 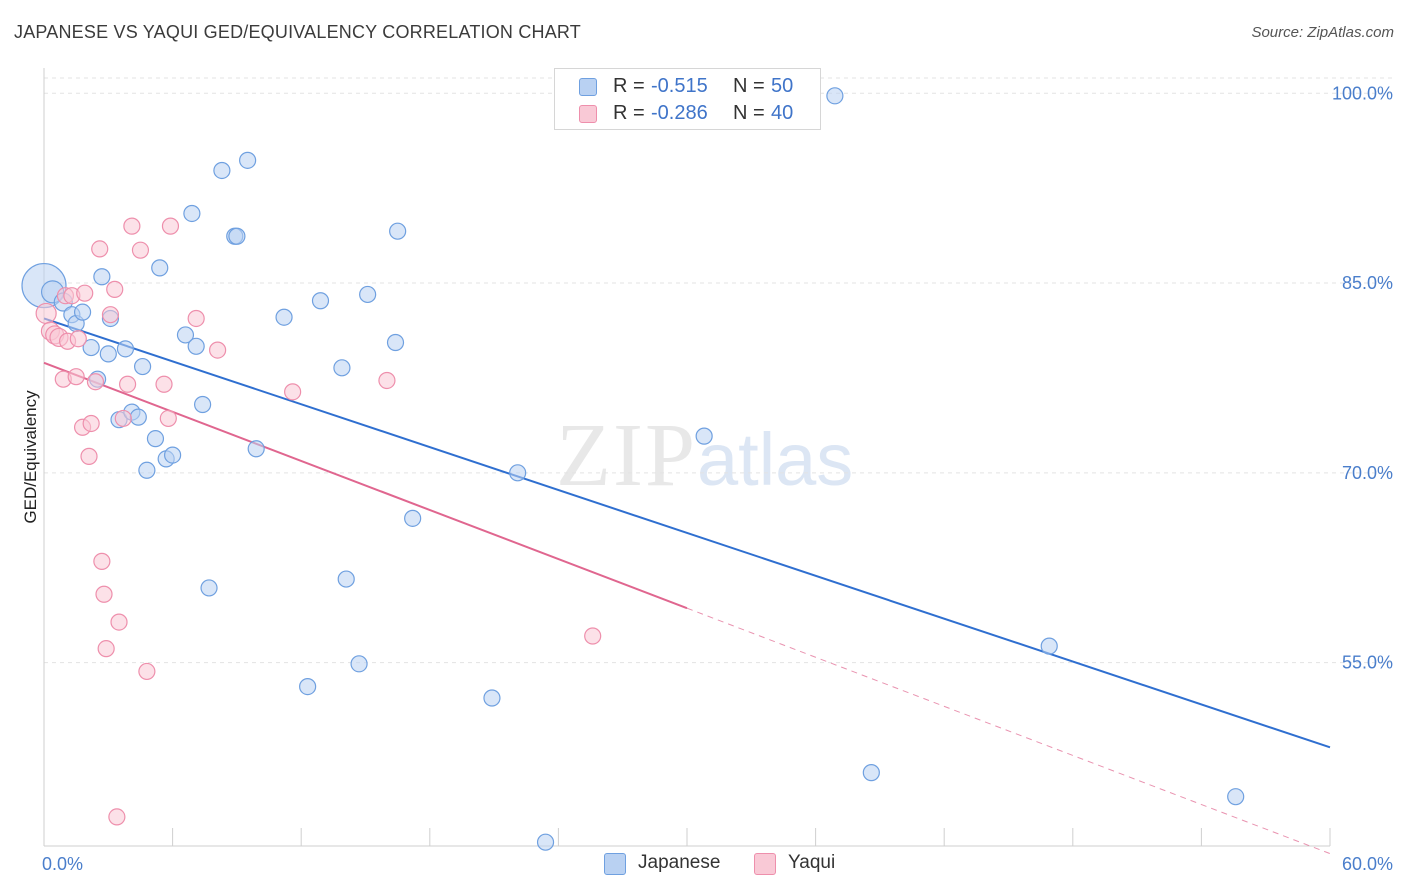 I want to click on legend-n-value: 40, so click(x=782, y=113).